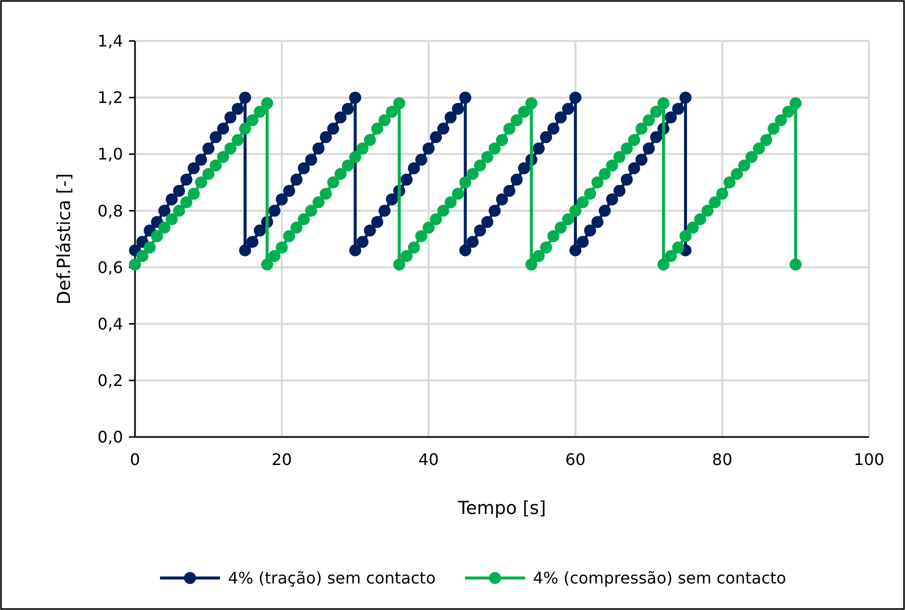 Image resolution: width=905 pixels, height=610 pixels. Describe the element at coordinates (110, 324) in the screenshot. I see `y-tick-label: 0,4` at that location.